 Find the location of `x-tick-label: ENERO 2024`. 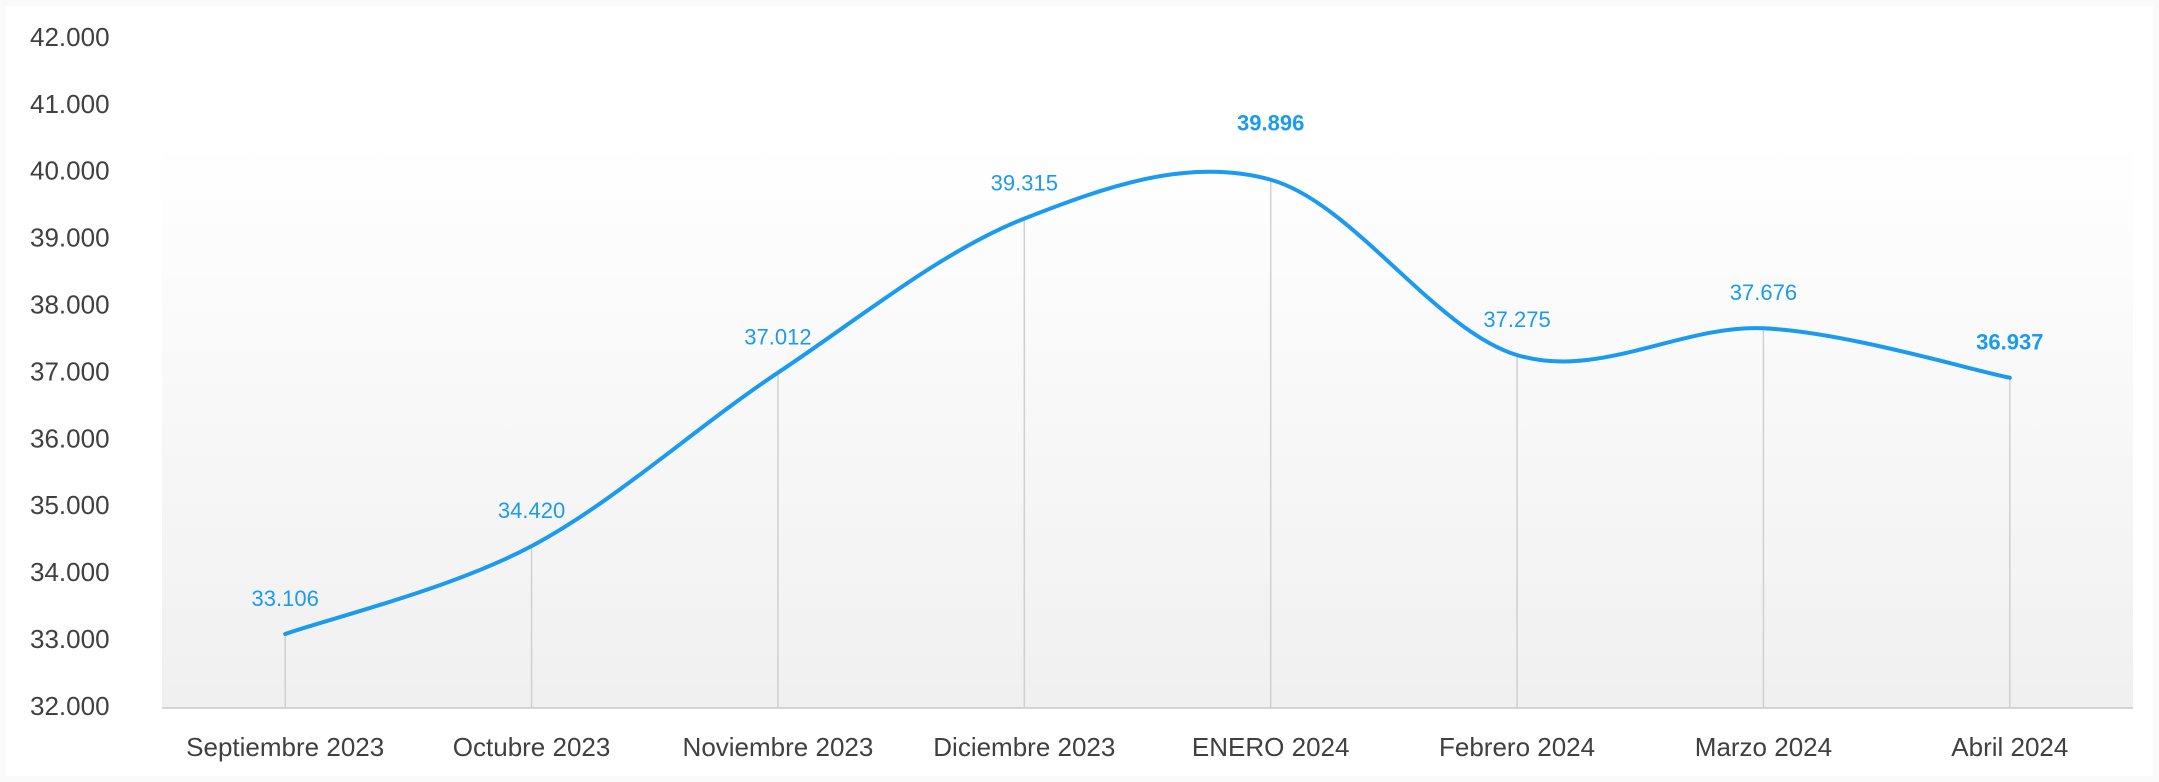

x-tick-label: ENERO 2024 is located at coordinates (1271, 747).